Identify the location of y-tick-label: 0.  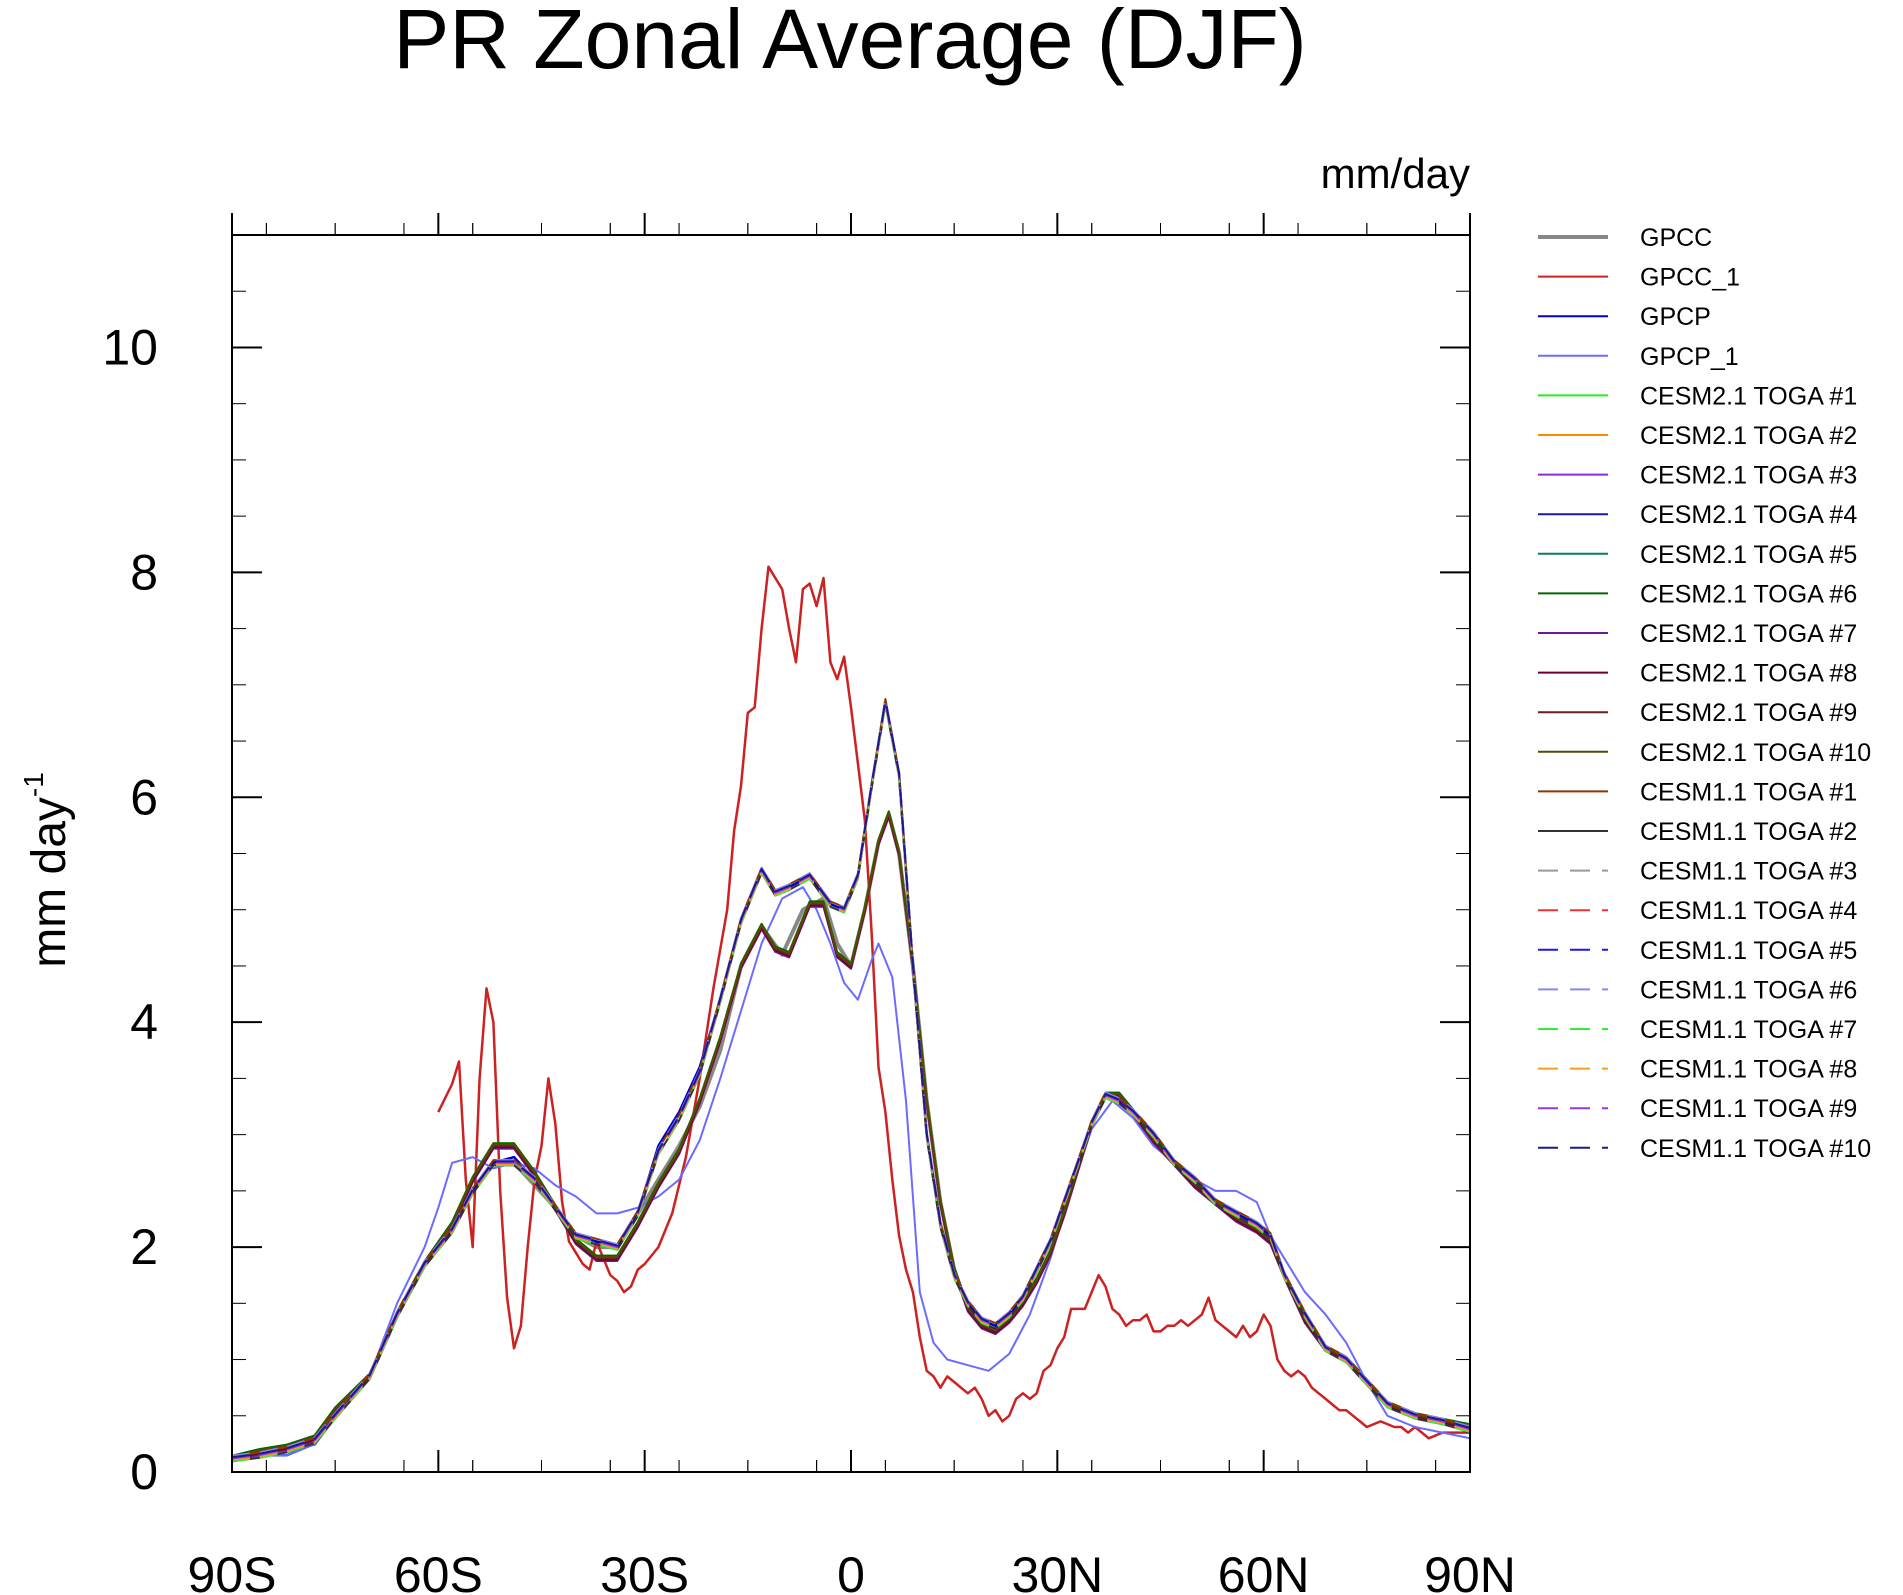
(144, 1472).